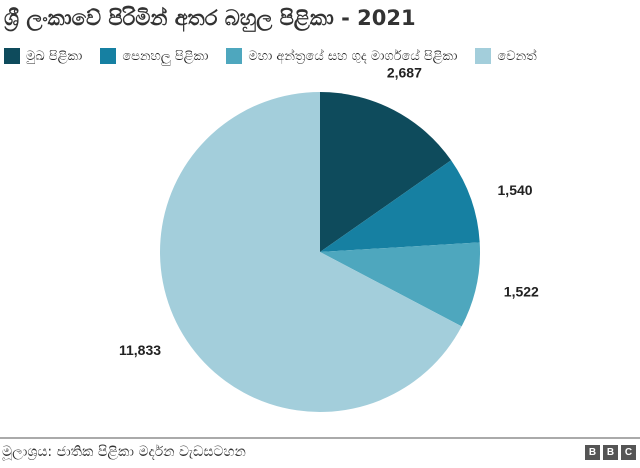 This screenshot has height=468, width=640. I want to click on data-label: 1,522, so click(521, 292).